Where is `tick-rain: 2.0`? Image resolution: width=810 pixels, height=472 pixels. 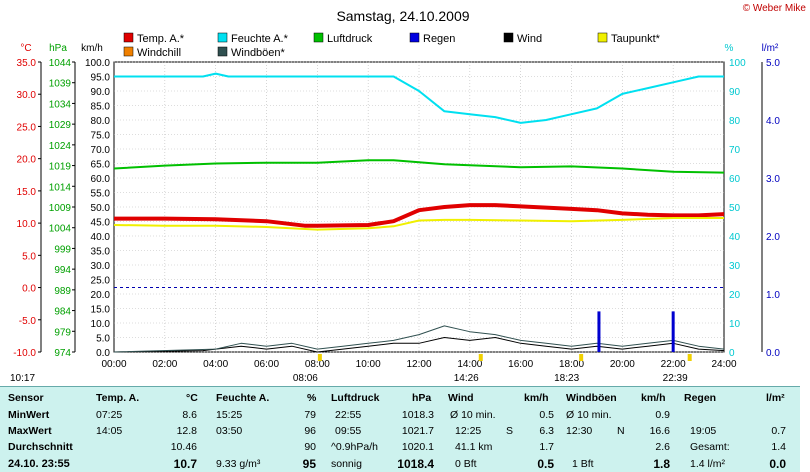 tick-rain: 2.0 is located at coordinates (773, 237).